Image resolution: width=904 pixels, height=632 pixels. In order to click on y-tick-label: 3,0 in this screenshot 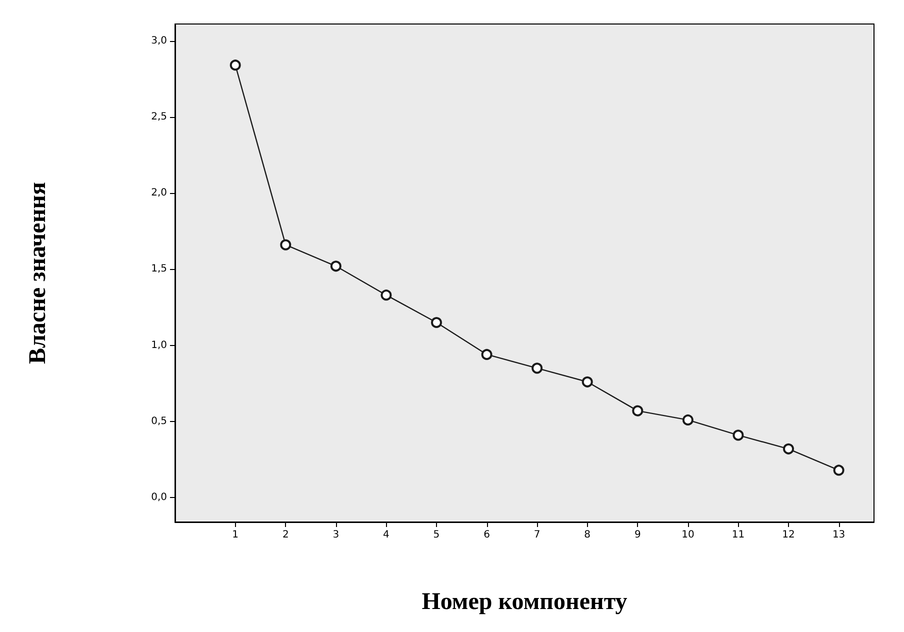, I will do `click(159, 40)`.